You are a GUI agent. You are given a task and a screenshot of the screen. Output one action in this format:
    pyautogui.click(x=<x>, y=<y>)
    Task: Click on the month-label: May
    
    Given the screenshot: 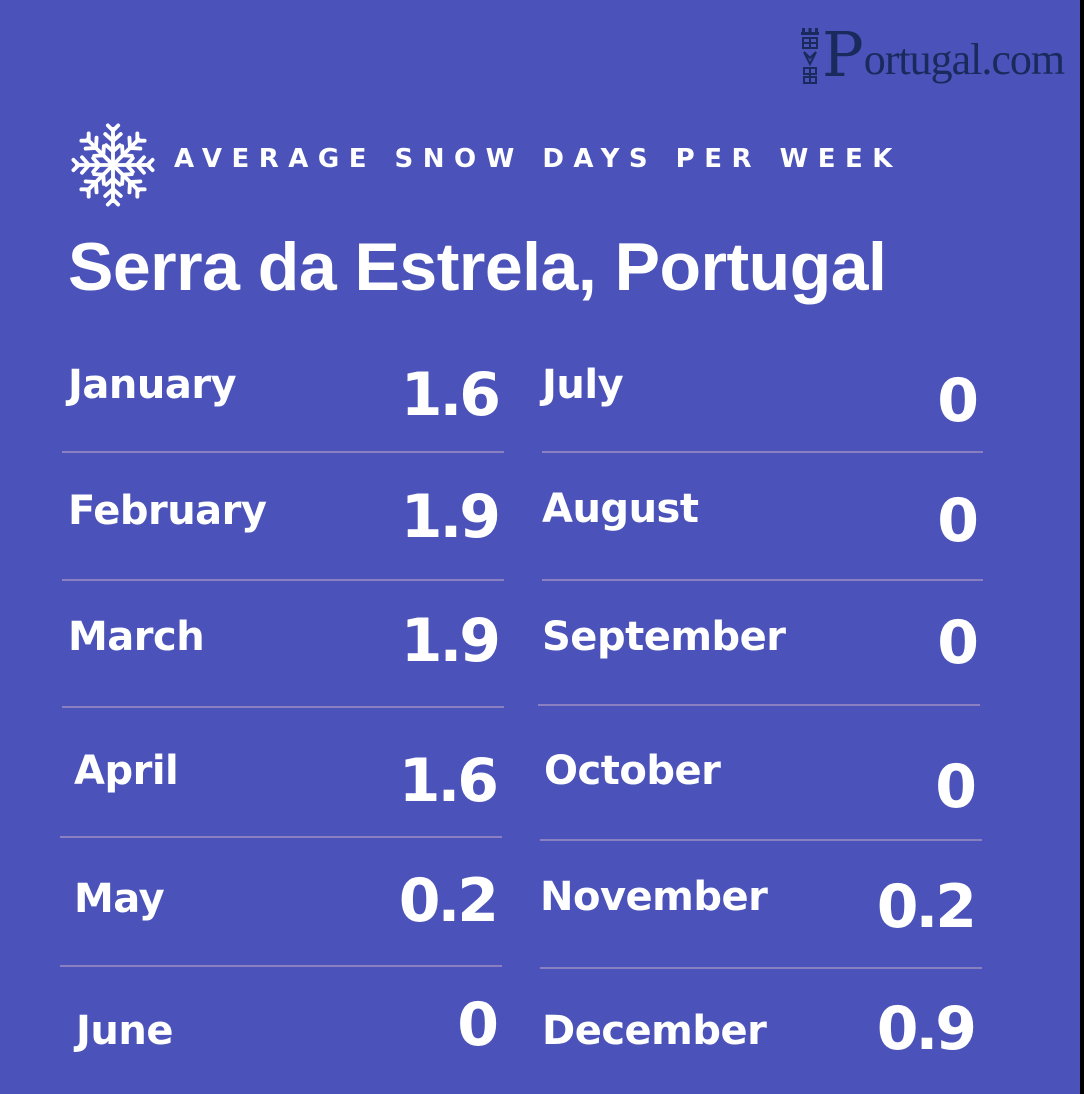 What is the action you would take?
    pyautogui.click(x=119, y=899)
    